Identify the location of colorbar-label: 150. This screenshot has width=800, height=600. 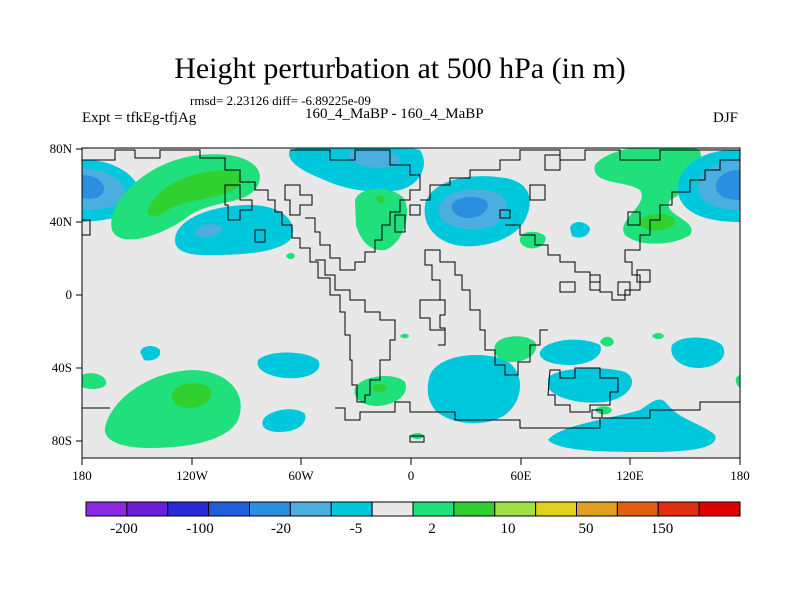
(662, 529).